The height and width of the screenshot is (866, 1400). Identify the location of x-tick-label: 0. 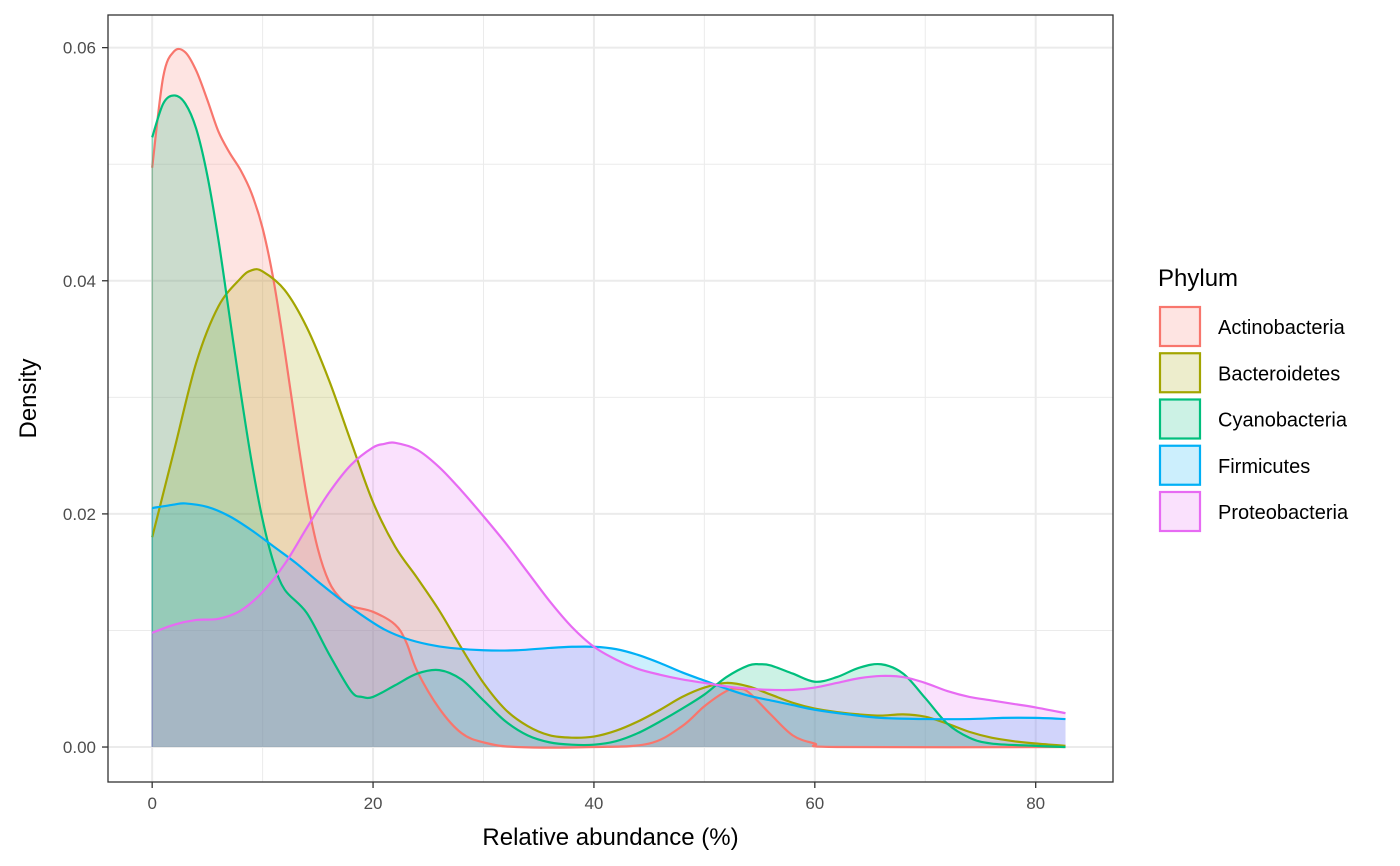
(151, 803).